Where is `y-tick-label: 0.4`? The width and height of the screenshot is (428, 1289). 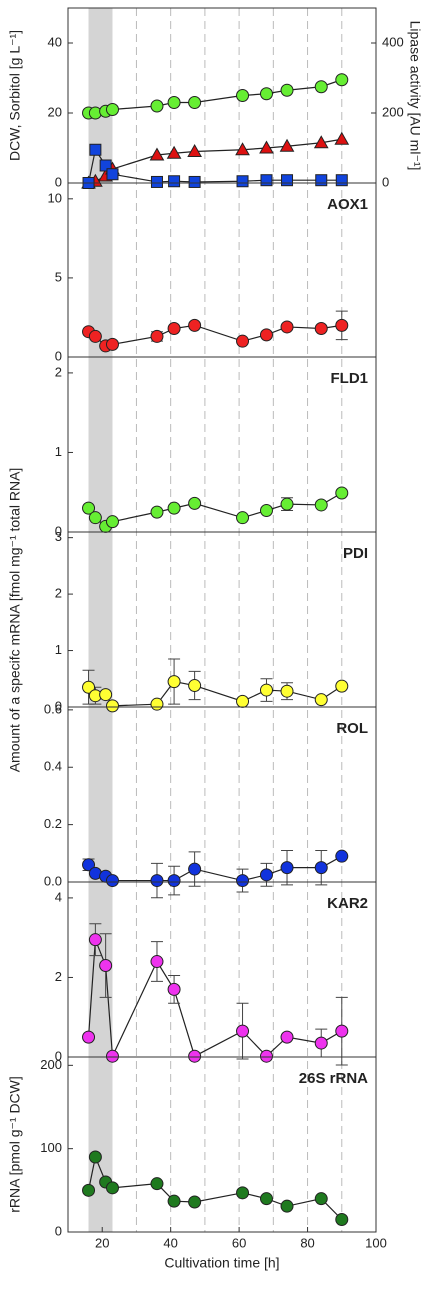 y-tick-label: 0.4 is located at coordinates (53, 766).